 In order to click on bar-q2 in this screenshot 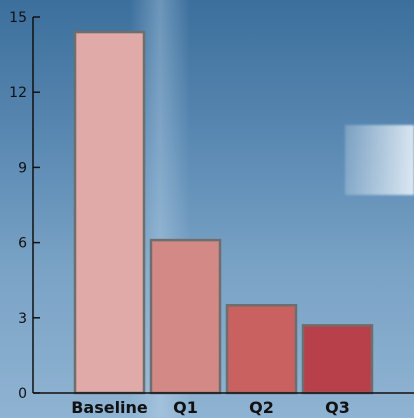, I will do `click(261, 349)`.